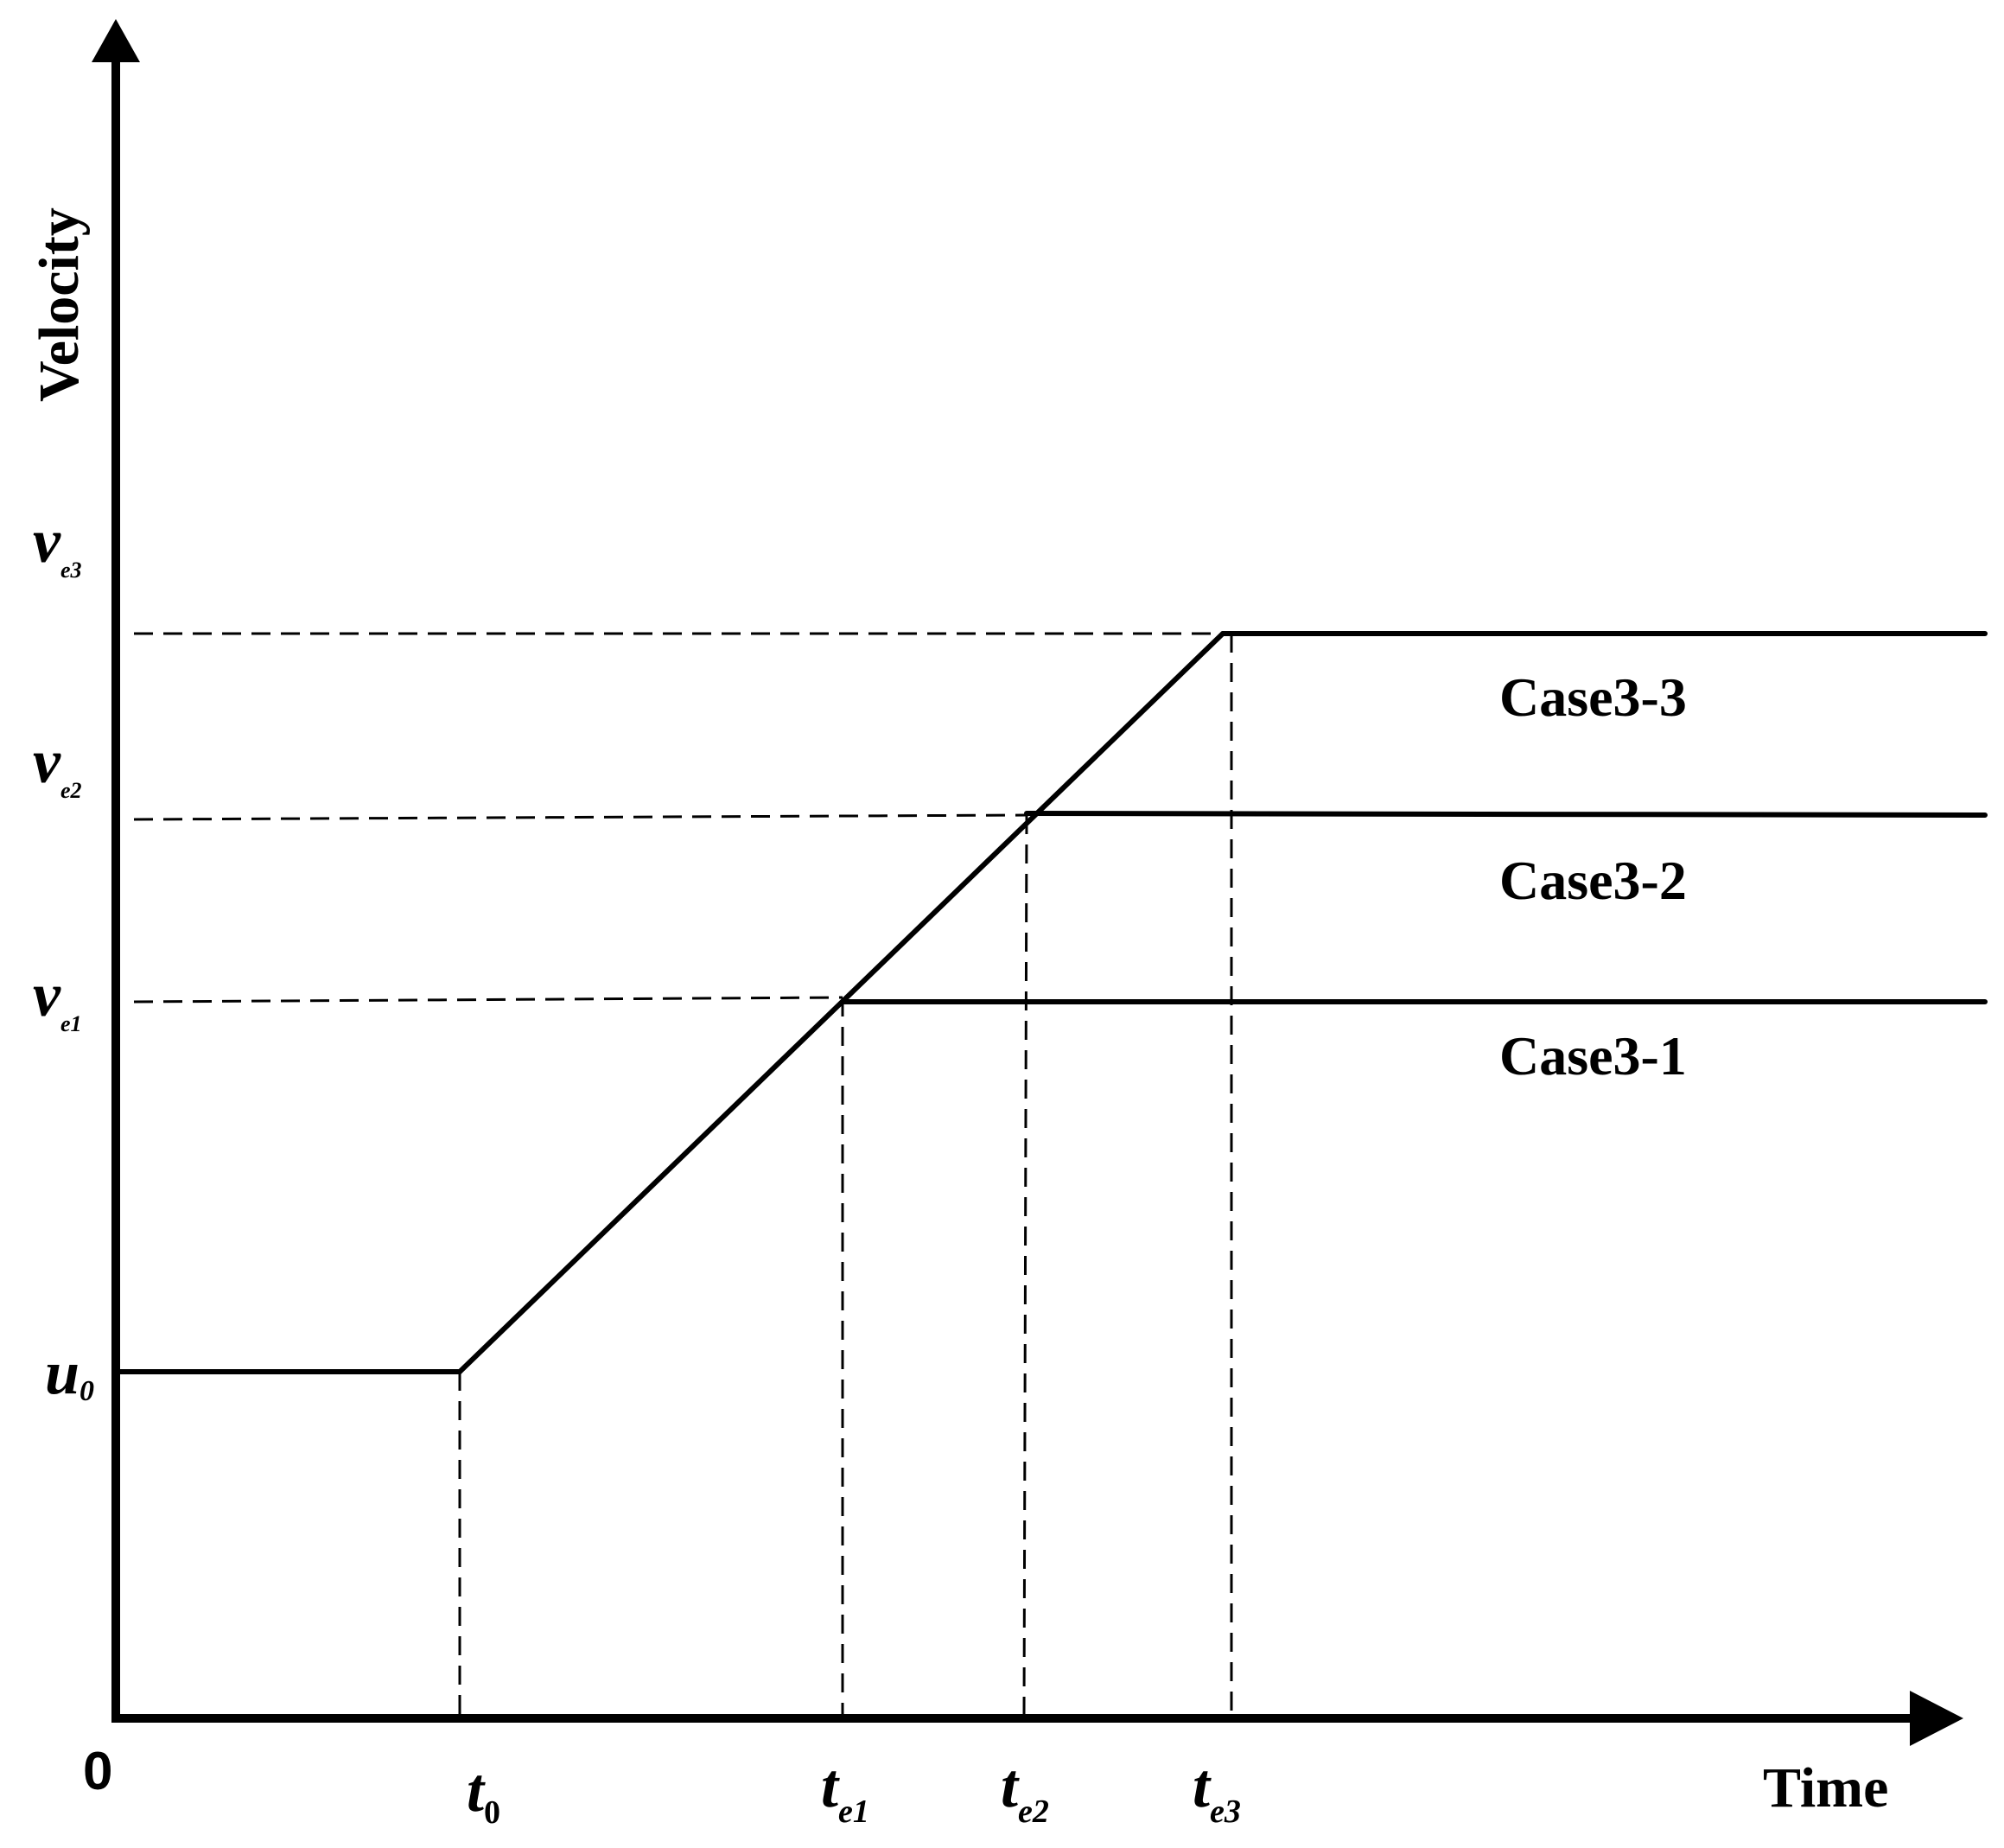 This screenshot has width=2004, height=1848. What do you see at coordinates (484, 1793) in the screenshot?
I see `t0-label: t0` at bounding box center [484, 1793].